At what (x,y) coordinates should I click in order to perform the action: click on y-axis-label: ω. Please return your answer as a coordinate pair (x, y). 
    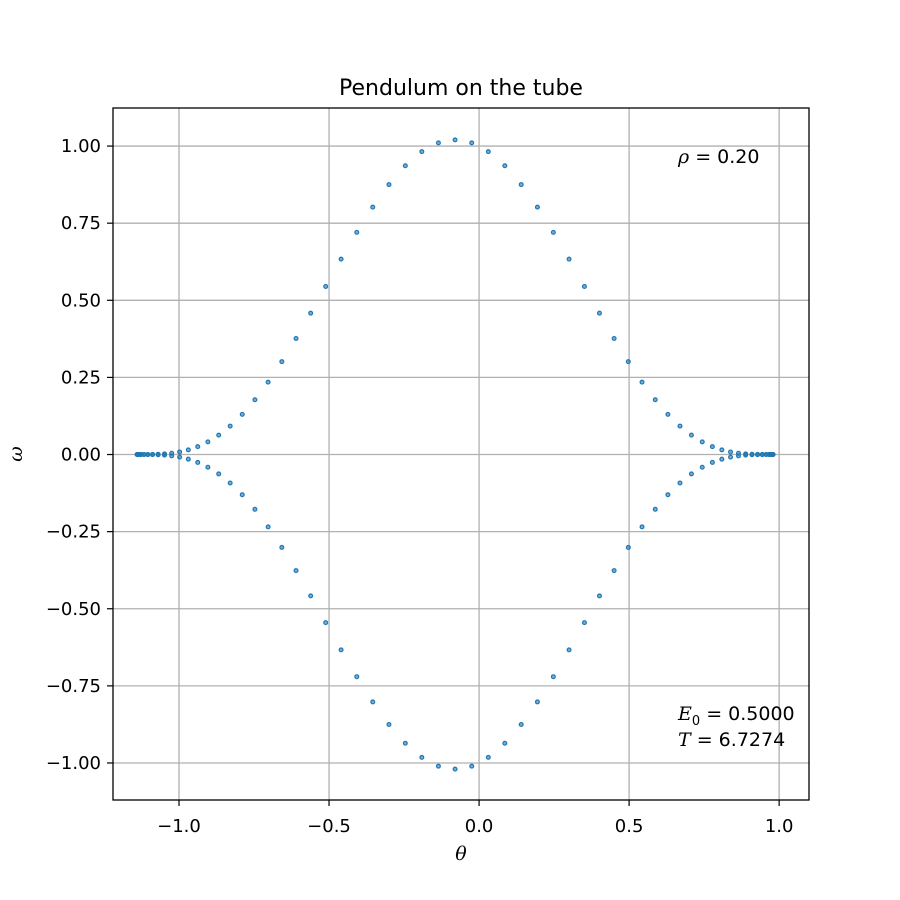
    Looking at the image, I should click on (16, 454).